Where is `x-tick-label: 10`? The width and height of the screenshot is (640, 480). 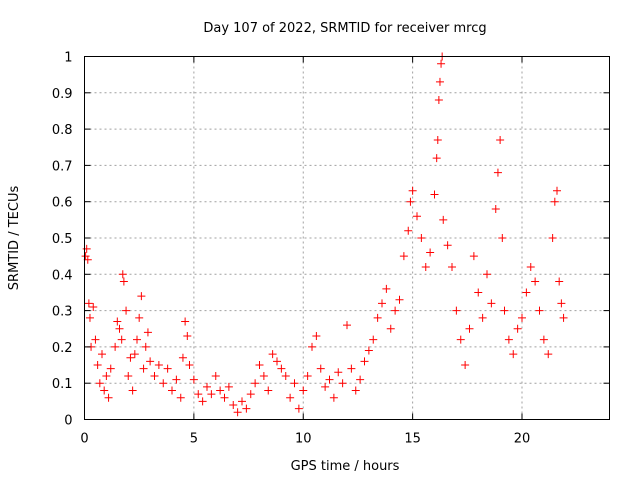
x-tick-label: 10 is located at coordinates (303, 439).